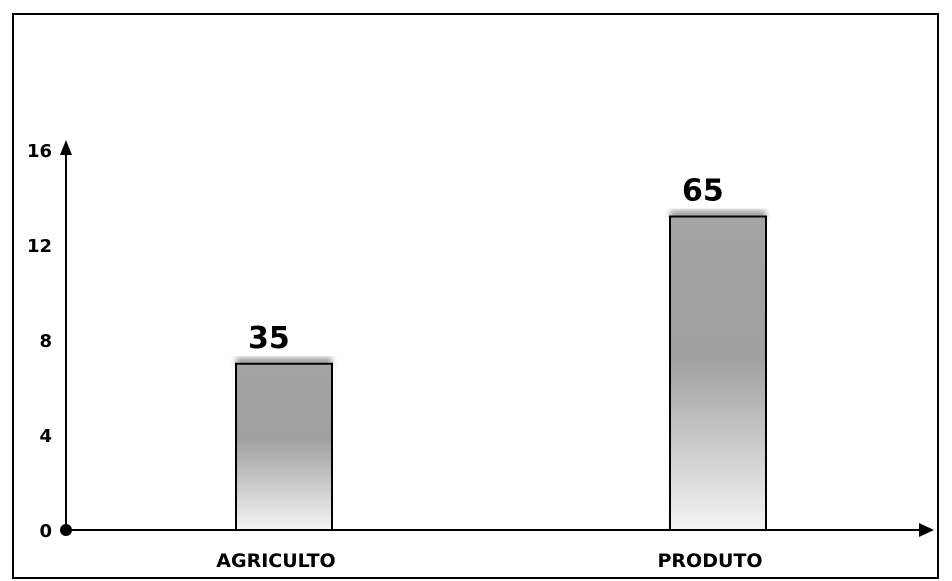 The height and width of the screenshot is (581, 952). Describe the element at coordinates (45, 436) in the screenshot. I see `y-tick-label: 4` at that location.